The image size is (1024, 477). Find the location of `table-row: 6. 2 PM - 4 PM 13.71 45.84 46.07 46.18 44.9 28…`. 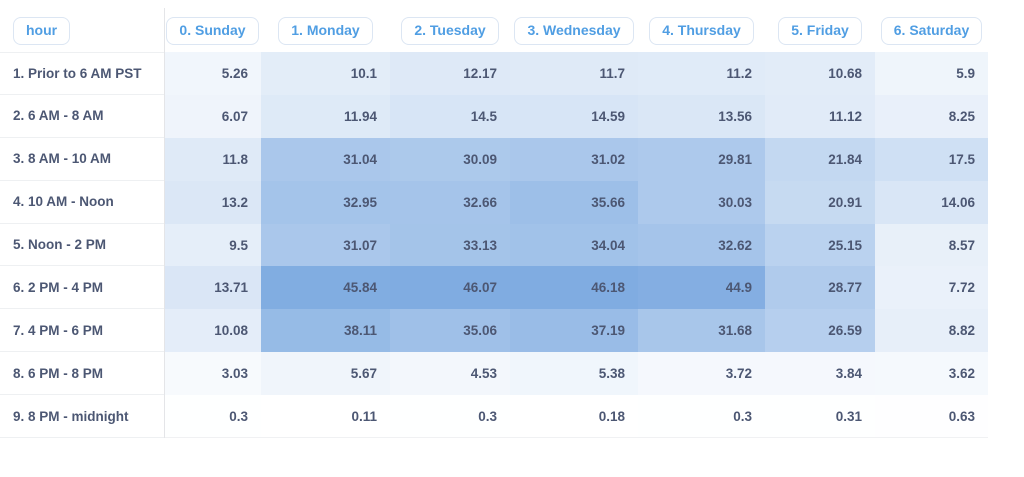

table-row: 6. 2 PM - 4 PM 13.71 45.84 46.07 46.18 44.9 28… is located at coordinates (512, 288).